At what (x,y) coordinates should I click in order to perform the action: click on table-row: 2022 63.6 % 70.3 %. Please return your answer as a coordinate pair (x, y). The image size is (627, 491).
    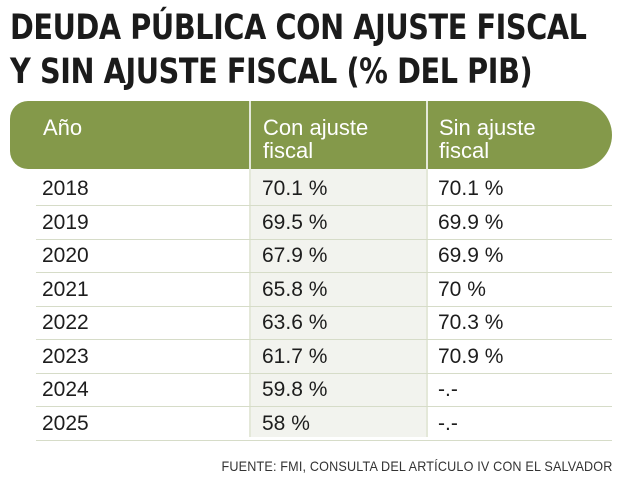
    Looking at the image, I should click on (324, 323).